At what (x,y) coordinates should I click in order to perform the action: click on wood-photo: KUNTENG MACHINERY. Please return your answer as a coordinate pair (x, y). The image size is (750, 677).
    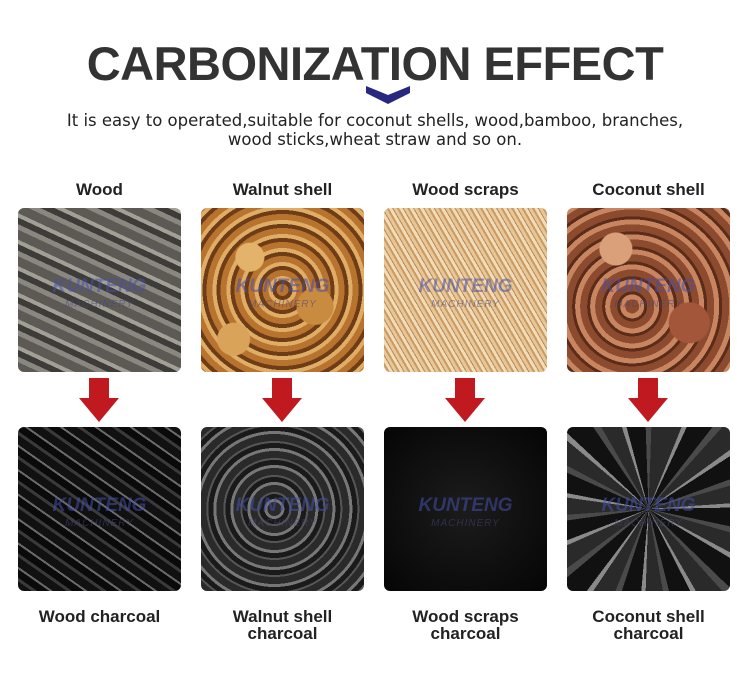
    Looking at the image, I should click on (99, 290).